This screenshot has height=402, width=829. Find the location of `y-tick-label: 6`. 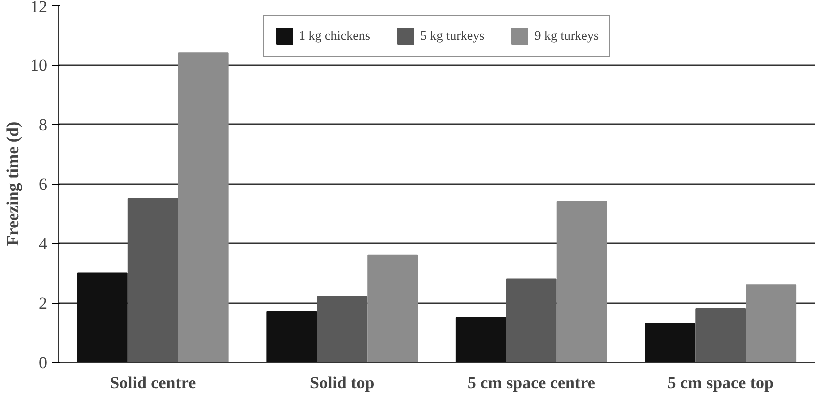

y-tick-label: 6 is located at coordinates (43, 184).